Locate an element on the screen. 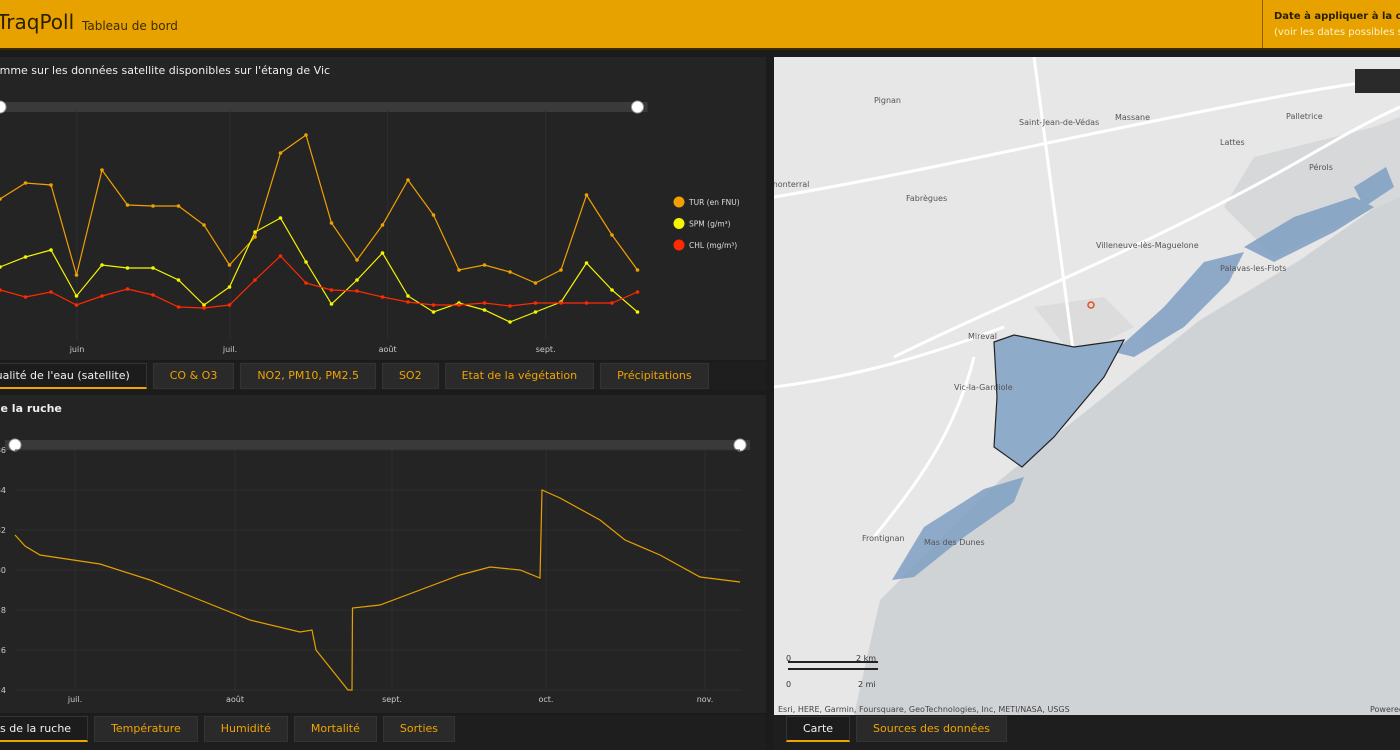 This screenshot has height=750, width=1400. tab: Température is located at coordinates (146, 729).